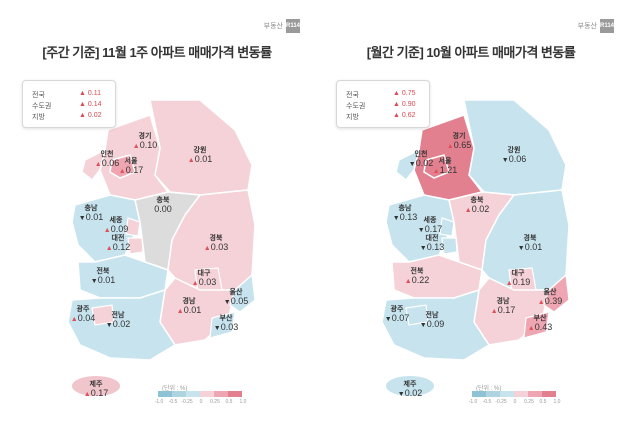 Image resolution: width=628 pixels, height=439 pixels. Describe the element at coordinates (381, 116) in the screenshot. I see `monthly-summary-provincial: 지방 ▲ 0.62` at that location.